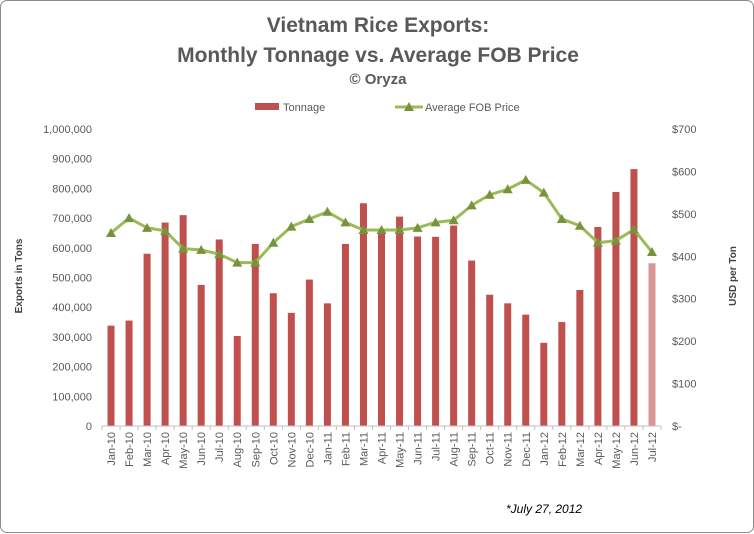 Image resolution: width=754 pixels, height=534 pixels. What do you see at coordinates (304, 108) in the screenshot?
I see `legend-label-tonnage: Tonnage` at bounding box center [304, 108].